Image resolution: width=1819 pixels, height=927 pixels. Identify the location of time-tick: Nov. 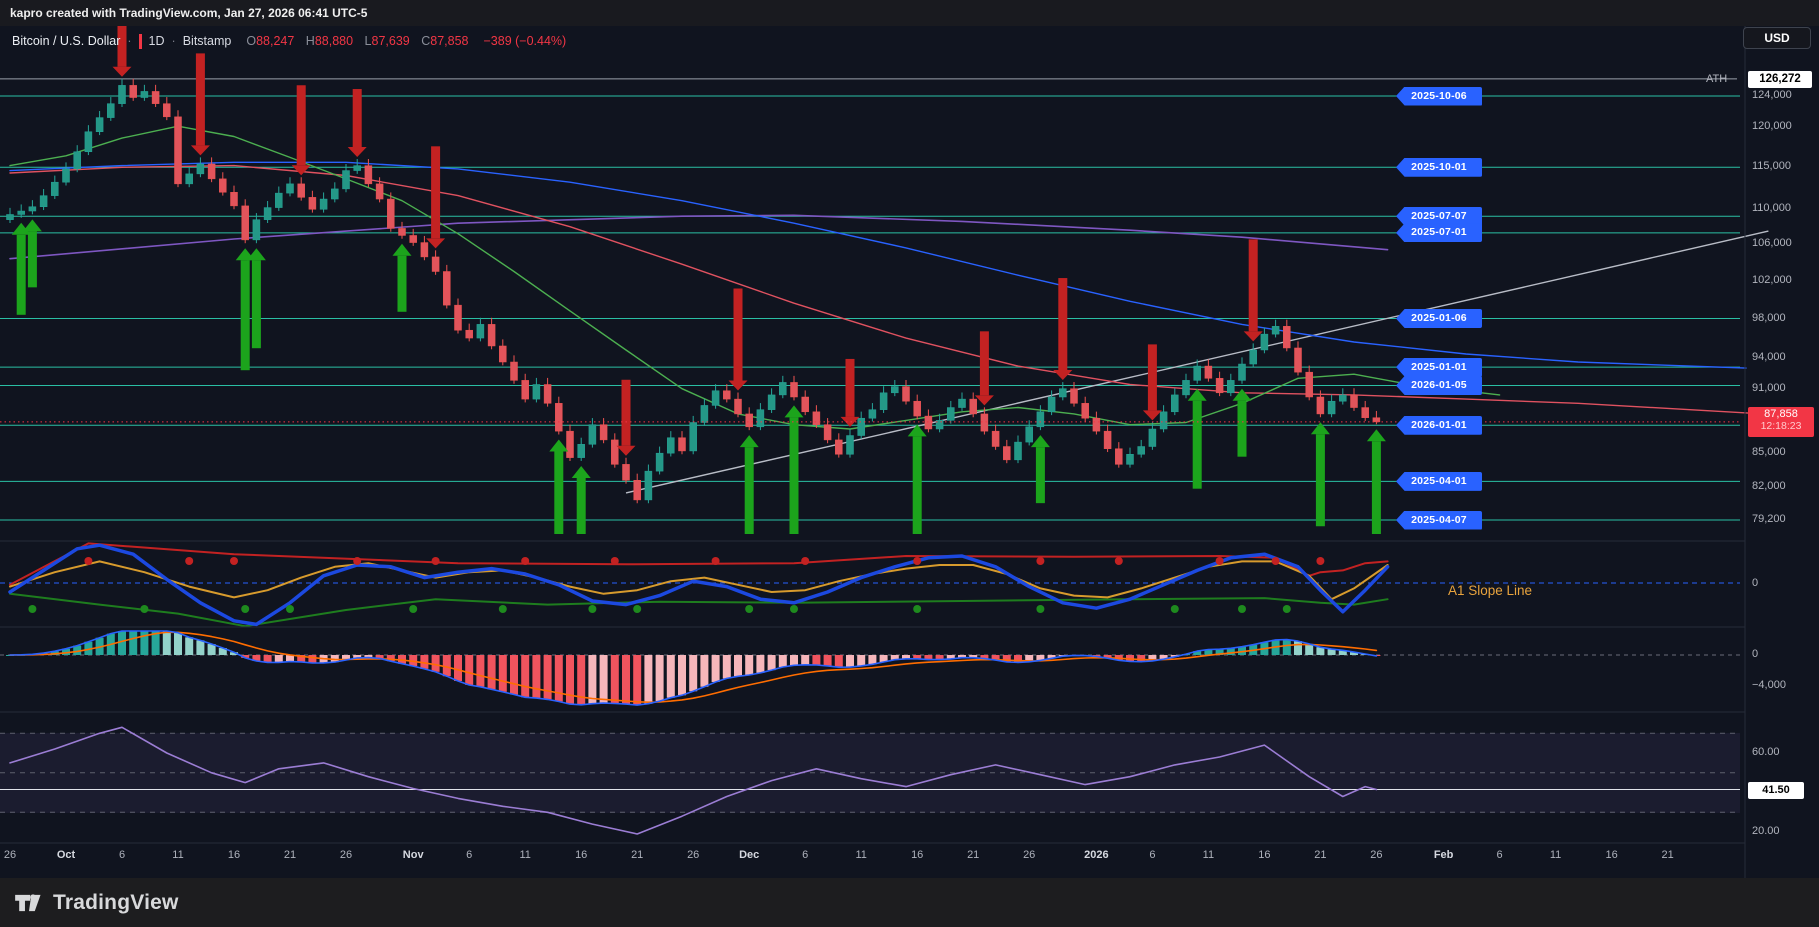
(413, 855).